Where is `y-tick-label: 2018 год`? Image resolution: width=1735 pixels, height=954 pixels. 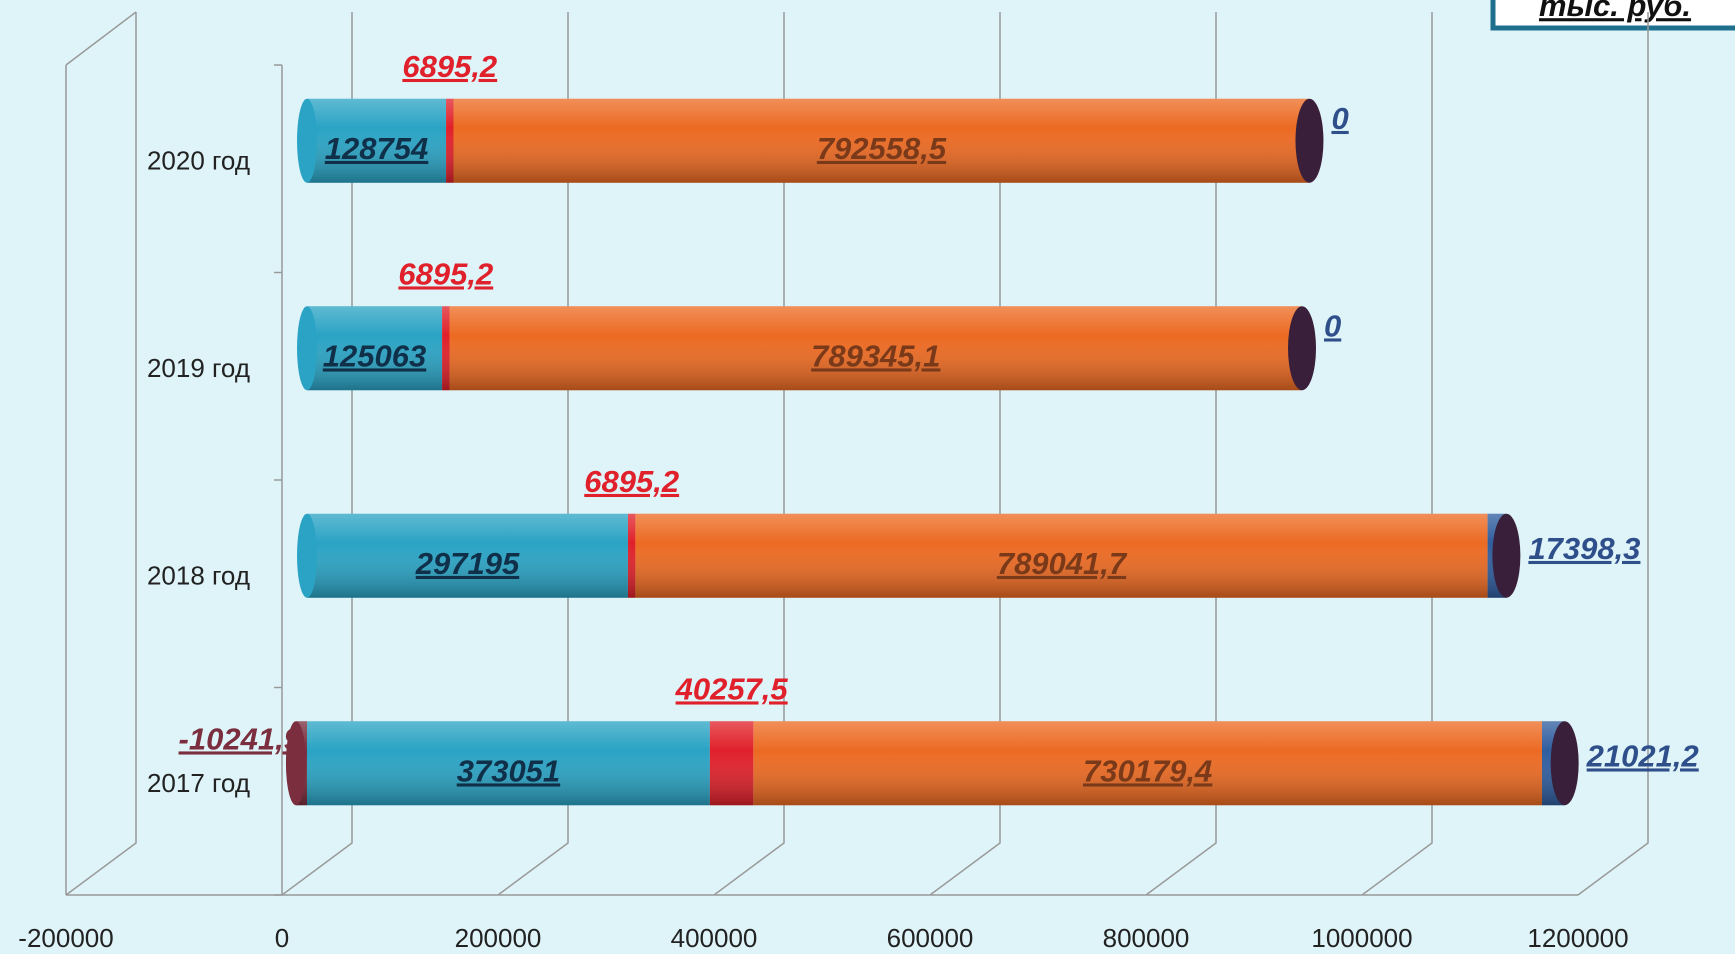 y-tick-label: 2018 год is located at coordinates (198, 576).